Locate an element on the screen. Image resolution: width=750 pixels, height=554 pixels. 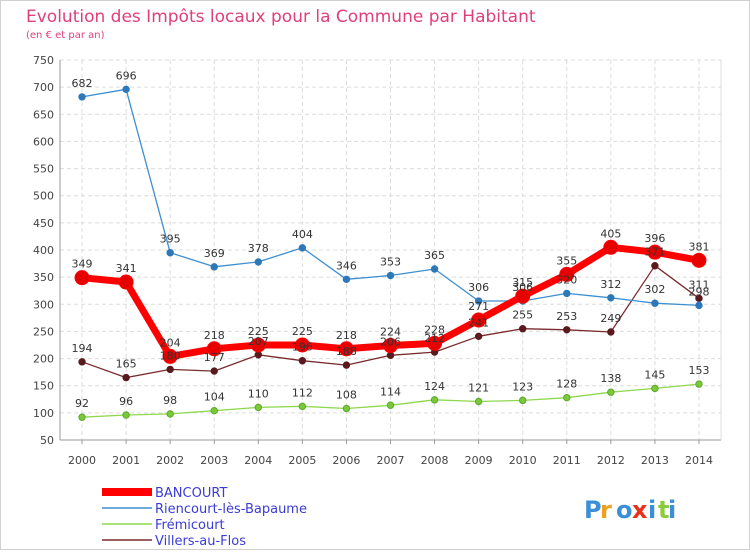
data-label-fremicourt: 104 is located at coordinates (214, 397).